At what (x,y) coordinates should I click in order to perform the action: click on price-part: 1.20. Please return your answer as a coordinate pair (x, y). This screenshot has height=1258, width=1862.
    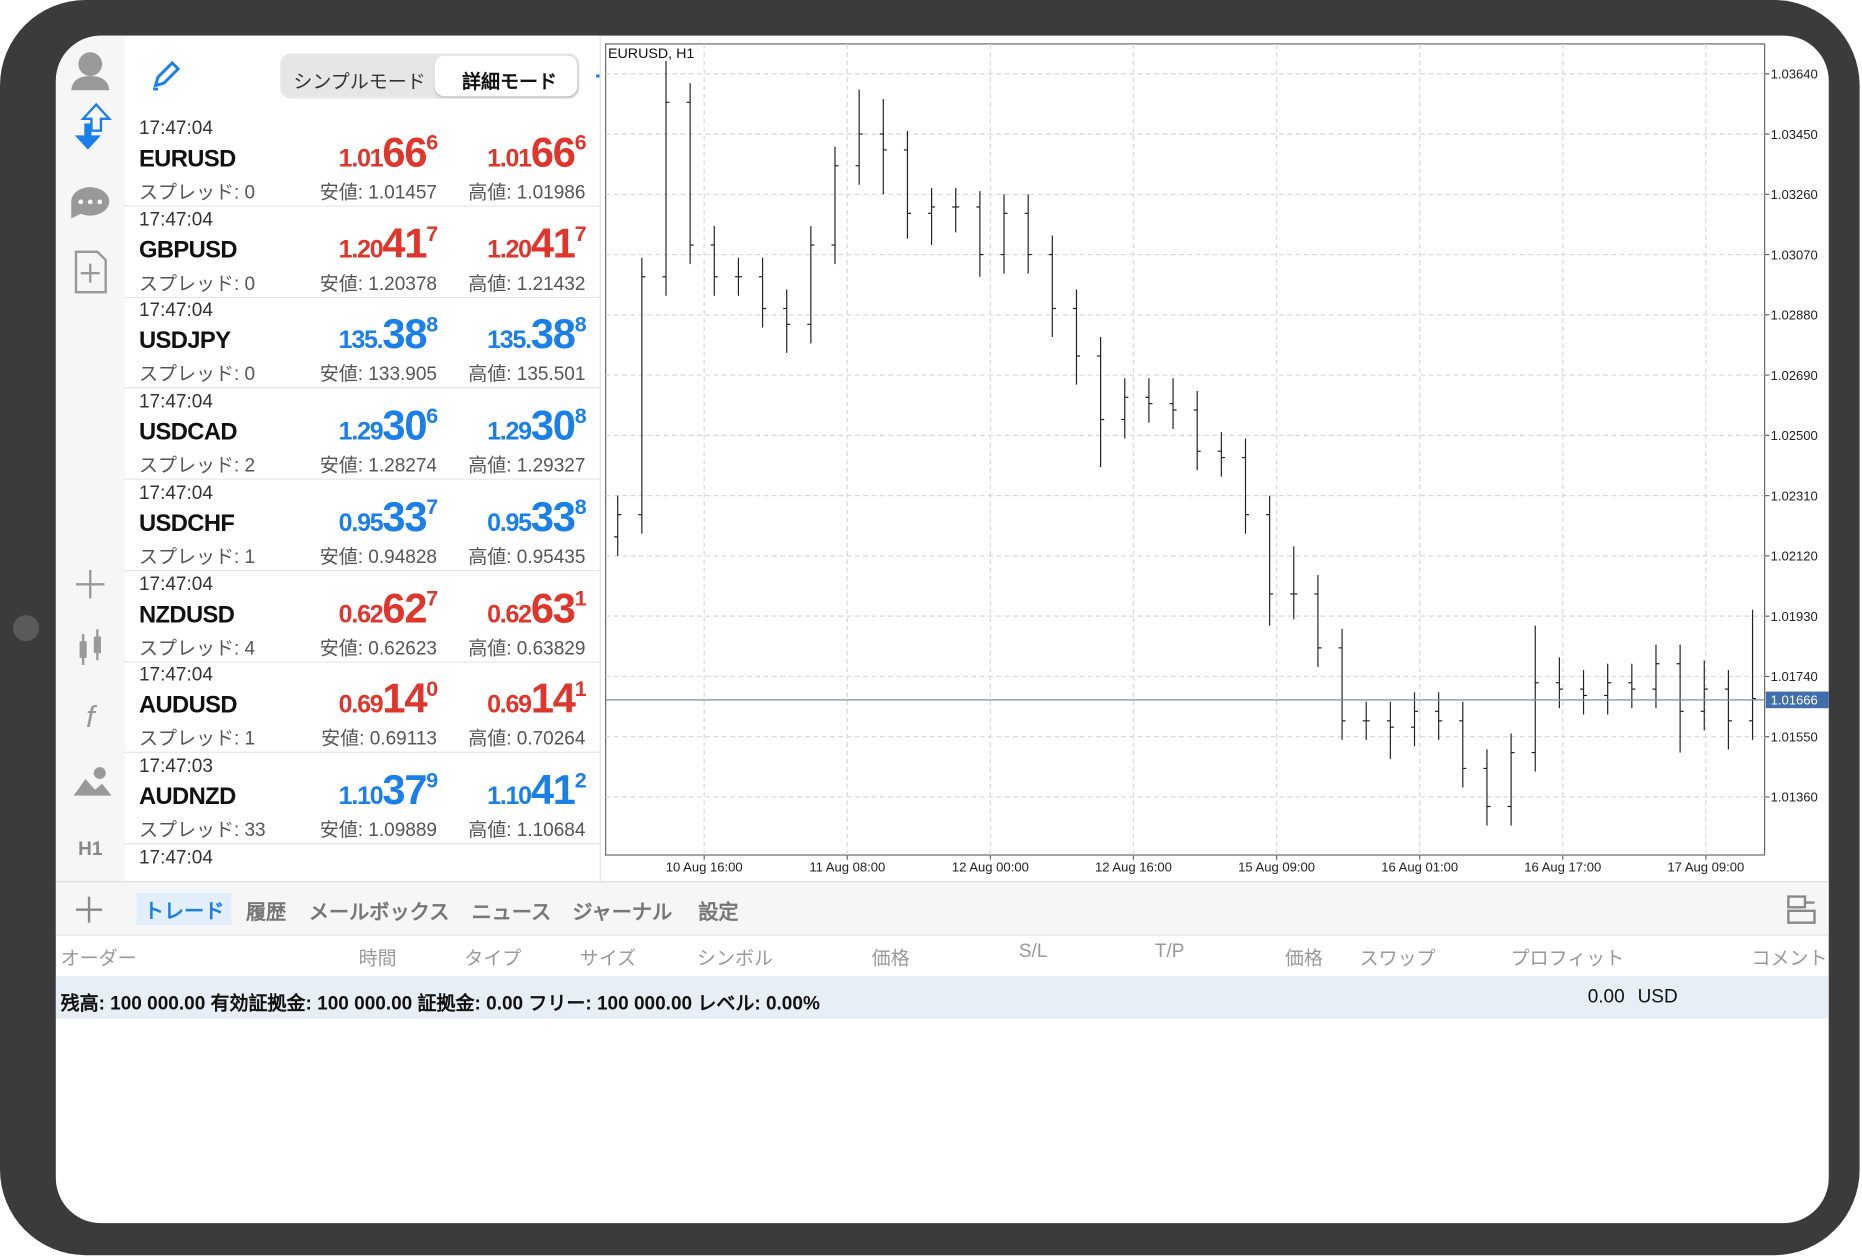
    Looking at the image, I should click on (361, 249).